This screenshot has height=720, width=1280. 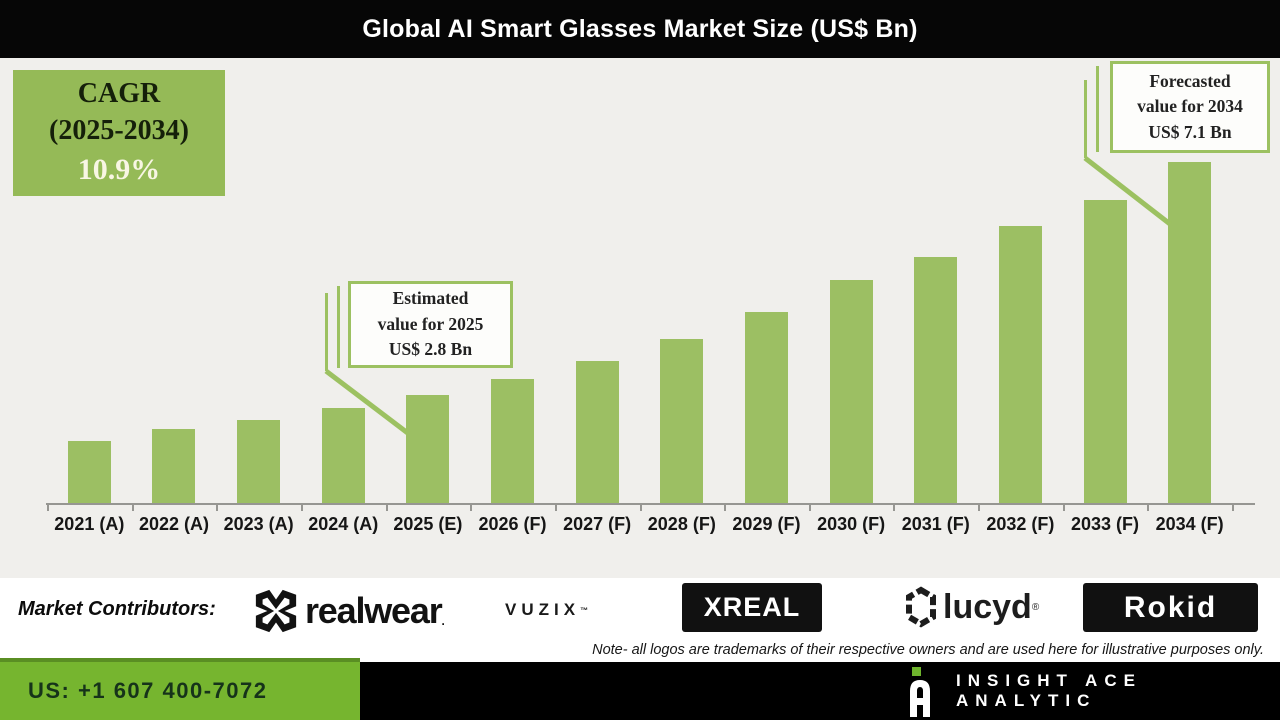 What do you see at coordinates (1189, 524) in the screenshot?
I see `x-axis-label: 2034 (F)` at bounding box center [1189, 524].